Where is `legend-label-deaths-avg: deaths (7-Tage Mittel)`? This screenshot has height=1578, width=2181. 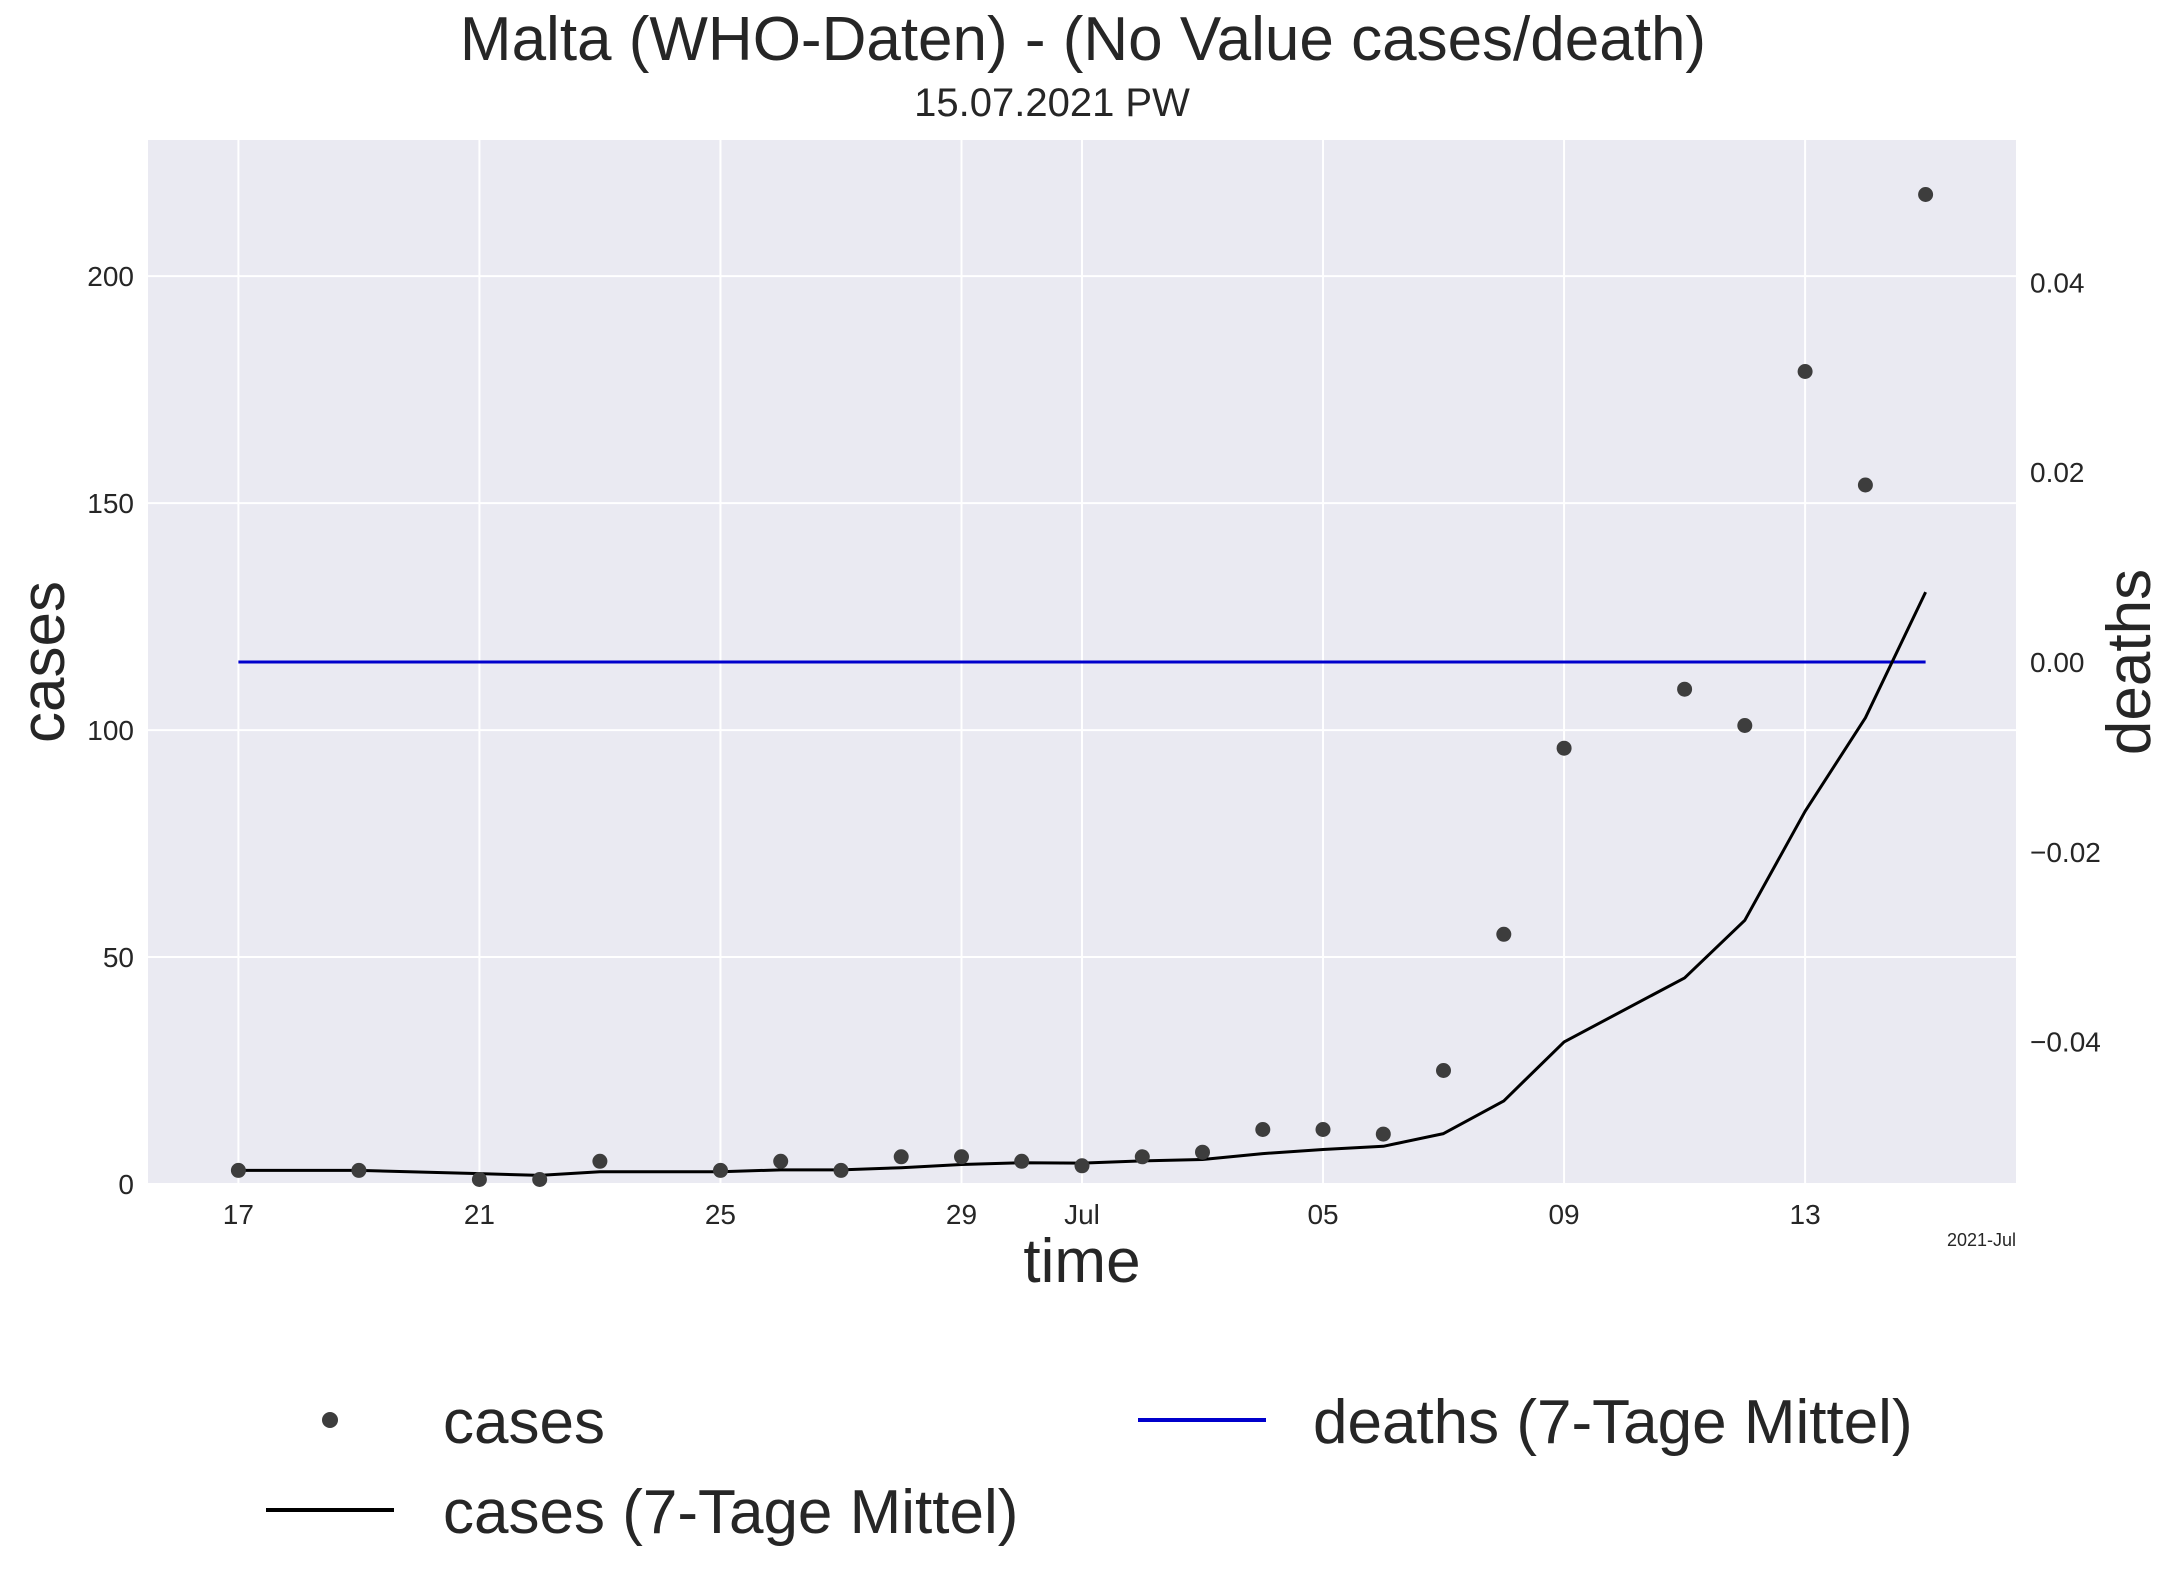 legend-label-deaths-avg: deaths (7-Tage Mittel) is located at coordinates (1613, 1422).